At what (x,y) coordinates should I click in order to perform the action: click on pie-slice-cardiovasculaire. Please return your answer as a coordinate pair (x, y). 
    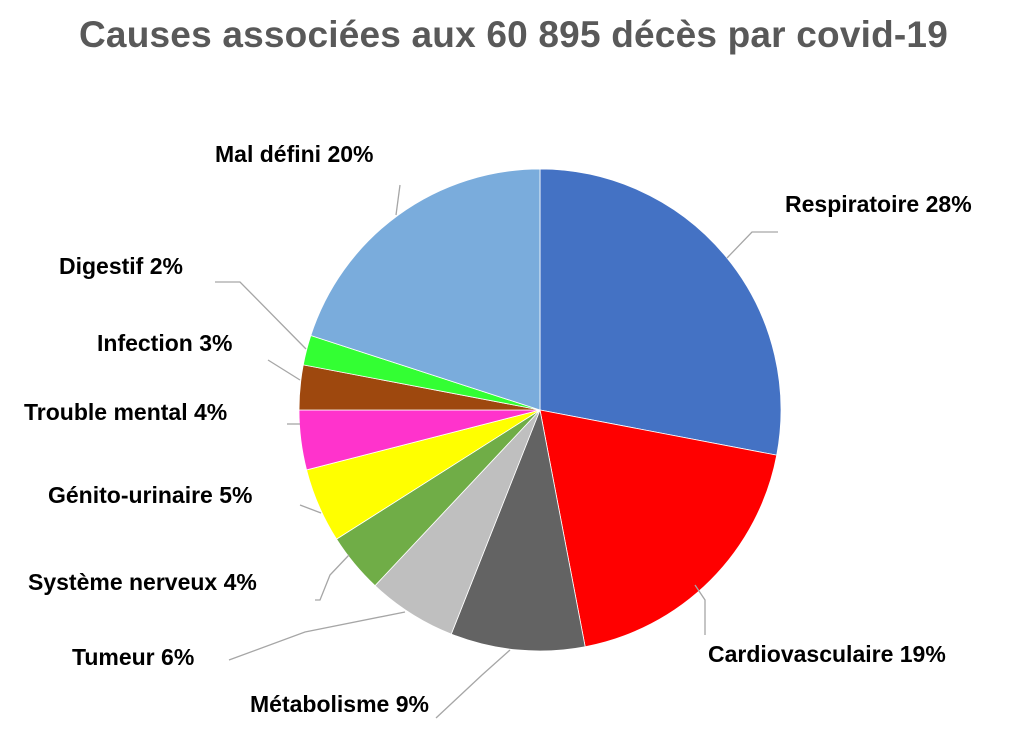
    Looking at the image, I should click on (658, 528).